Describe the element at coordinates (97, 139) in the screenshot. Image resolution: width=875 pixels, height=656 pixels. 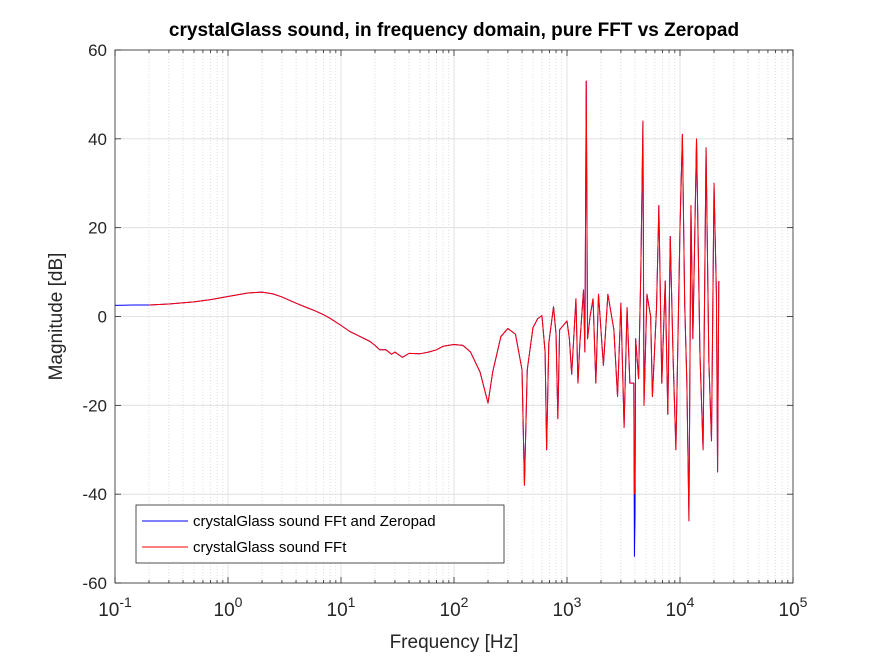
I see `y-tick-label: 40` at that location.